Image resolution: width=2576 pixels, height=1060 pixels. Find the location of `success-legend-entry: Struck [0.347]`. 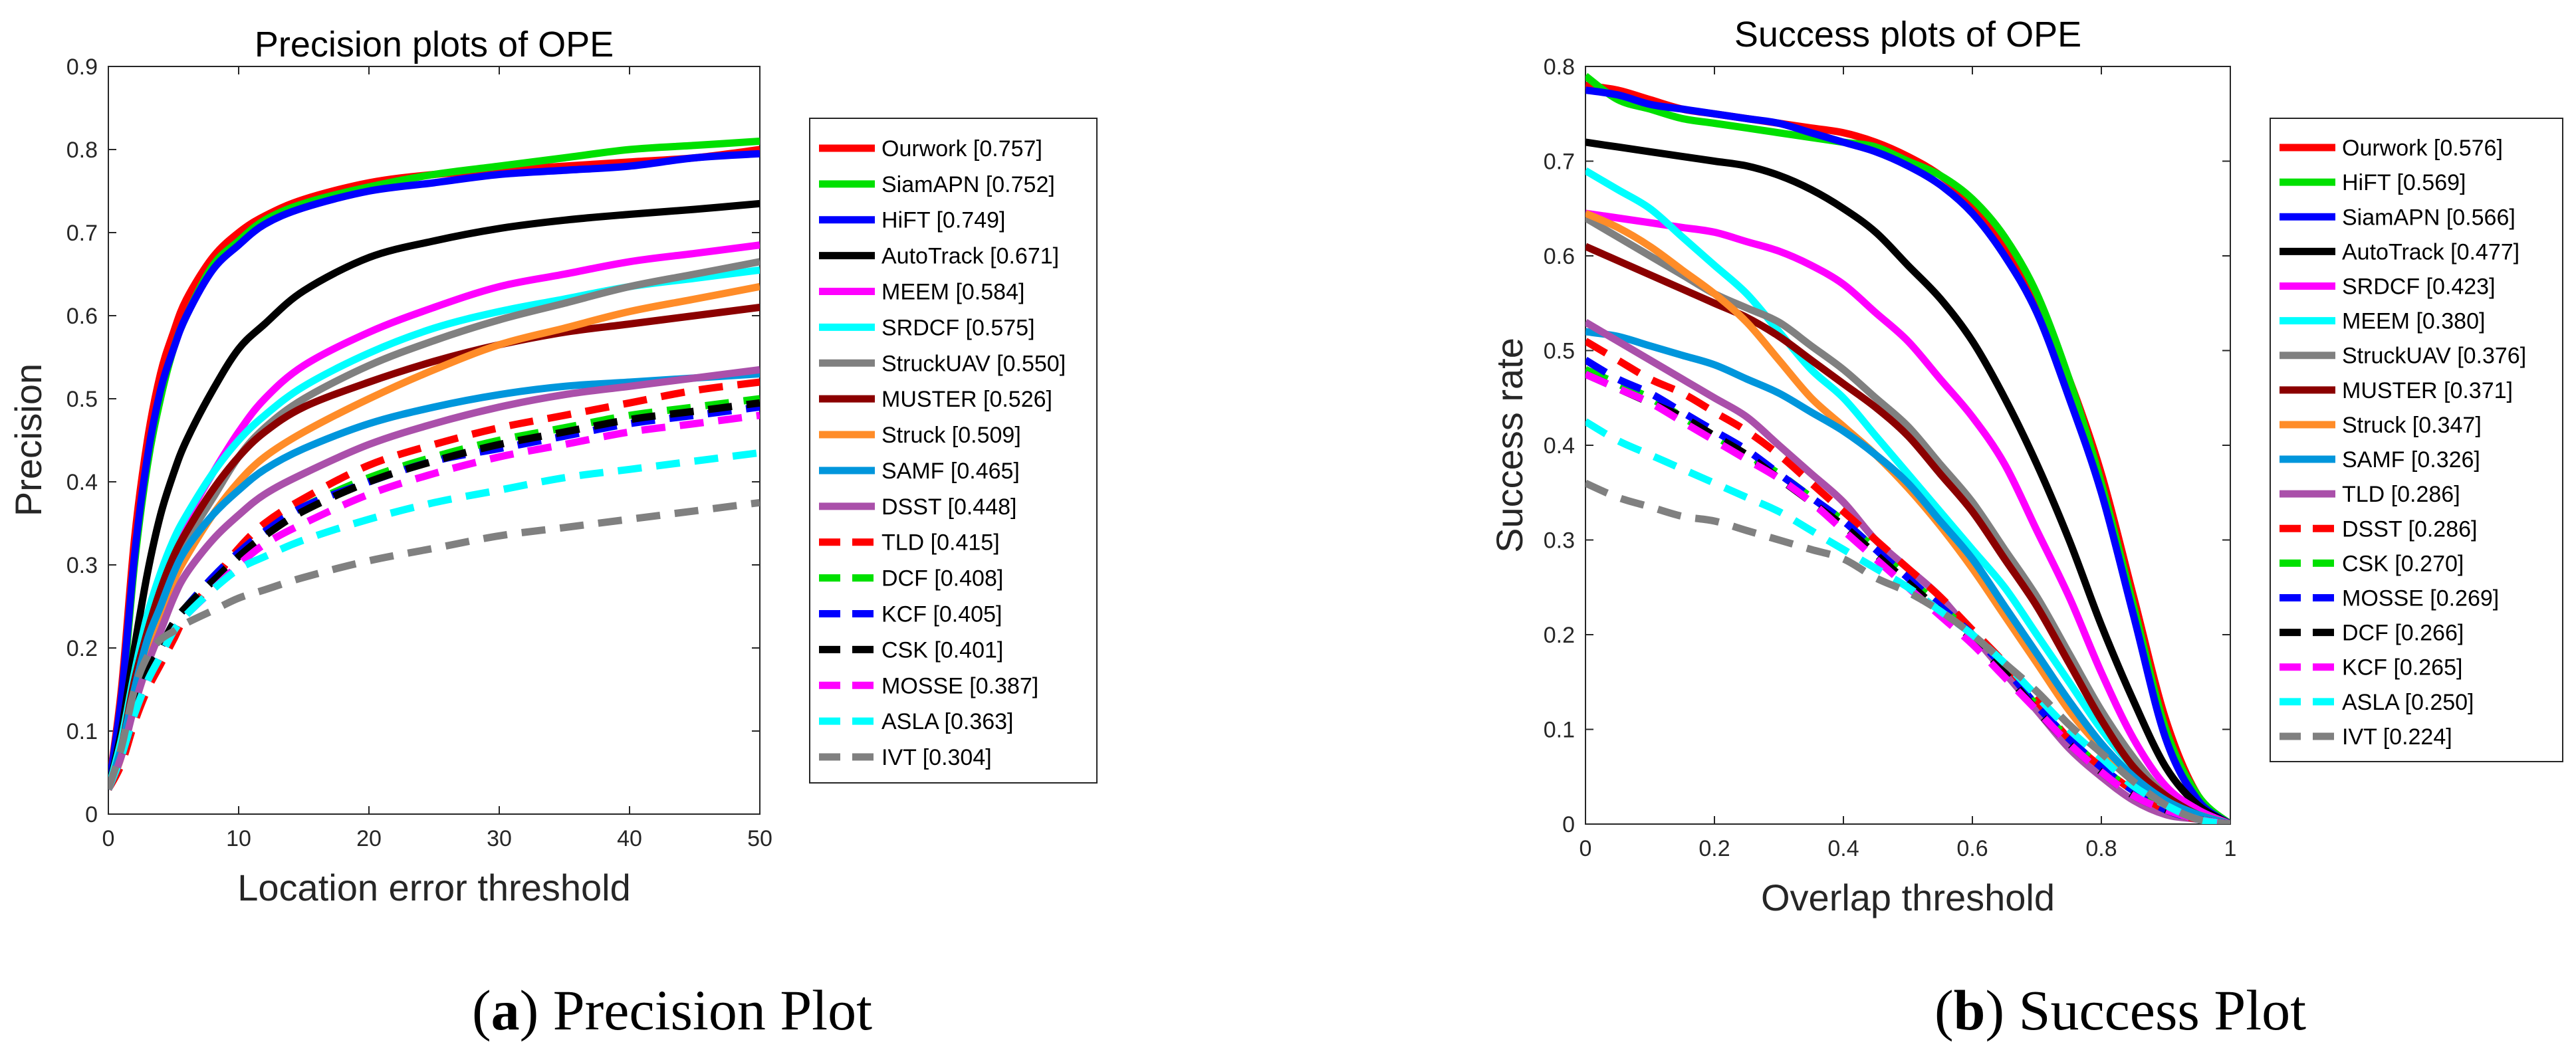

success-legend-entry: Struck [0.347] is located at coordinates (2412, 426).